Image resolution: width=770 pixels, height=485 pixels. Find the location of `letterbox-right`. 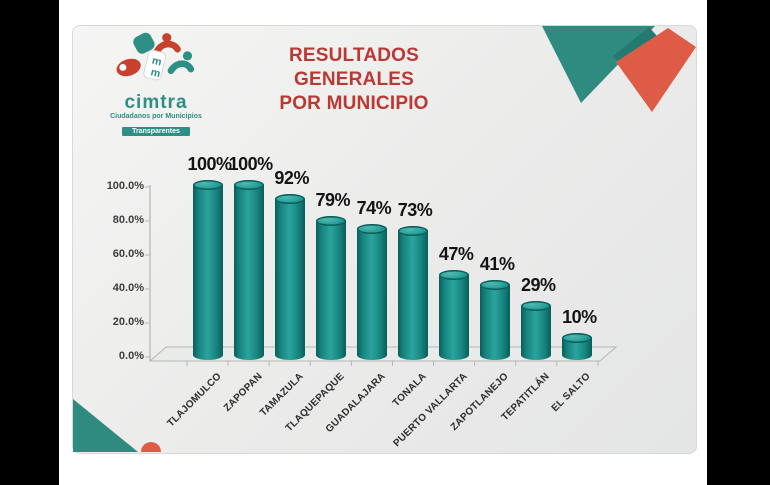

letterbox-right is located at coordinates (738, 242).